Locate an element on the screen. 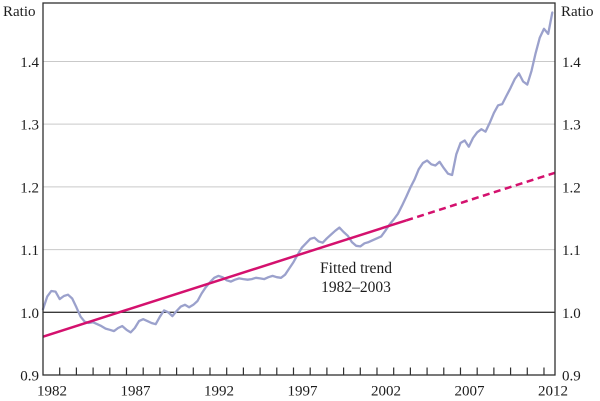 The height and width of the screenshot is (401, 600). y-tick-label-right: 1.0 is located at coordinates (571, 314).